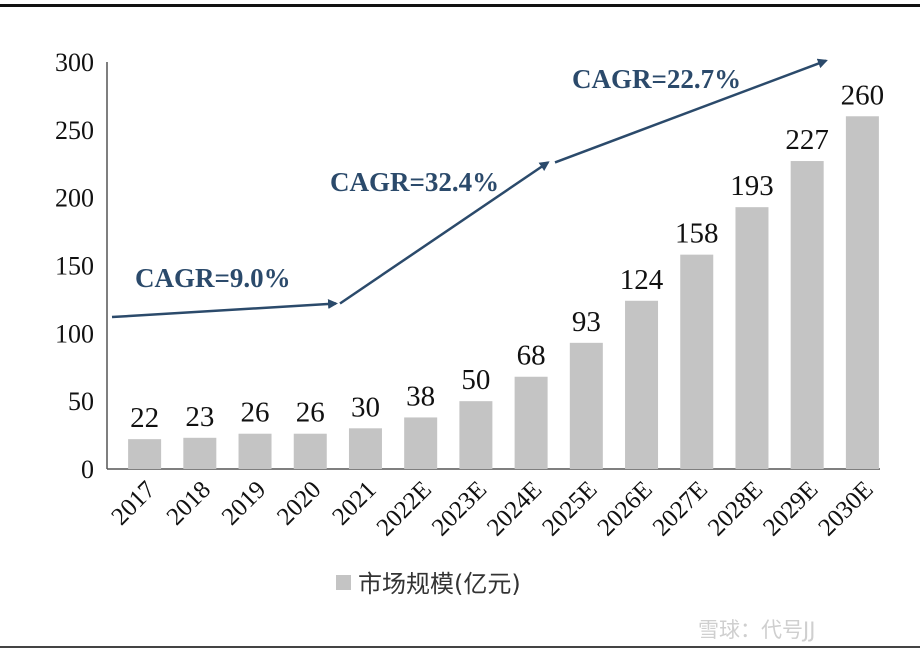 This screenshot has width=920, height=660. What do you see at coordinates (680, 508) in the screenshot?
I see `x-tick-label: 2027E` at bounding box center [680, 508].